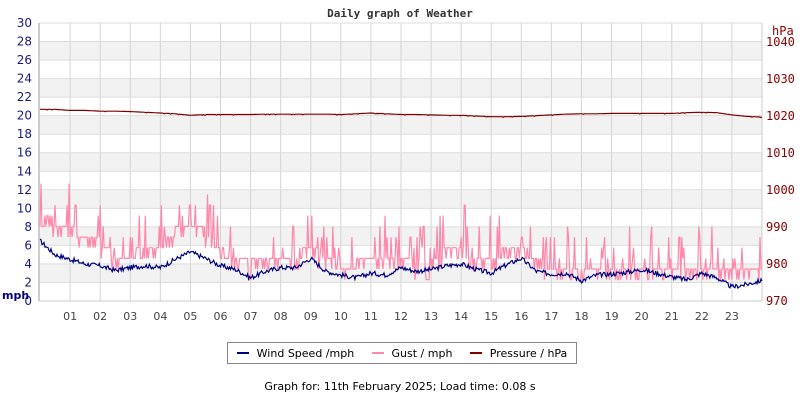 This screenshot has height=400, width=800. What do you see at coordinates (777, 227) in the screenshot?
I see `right-tick-label: 990` at bounding box center [777, 227].